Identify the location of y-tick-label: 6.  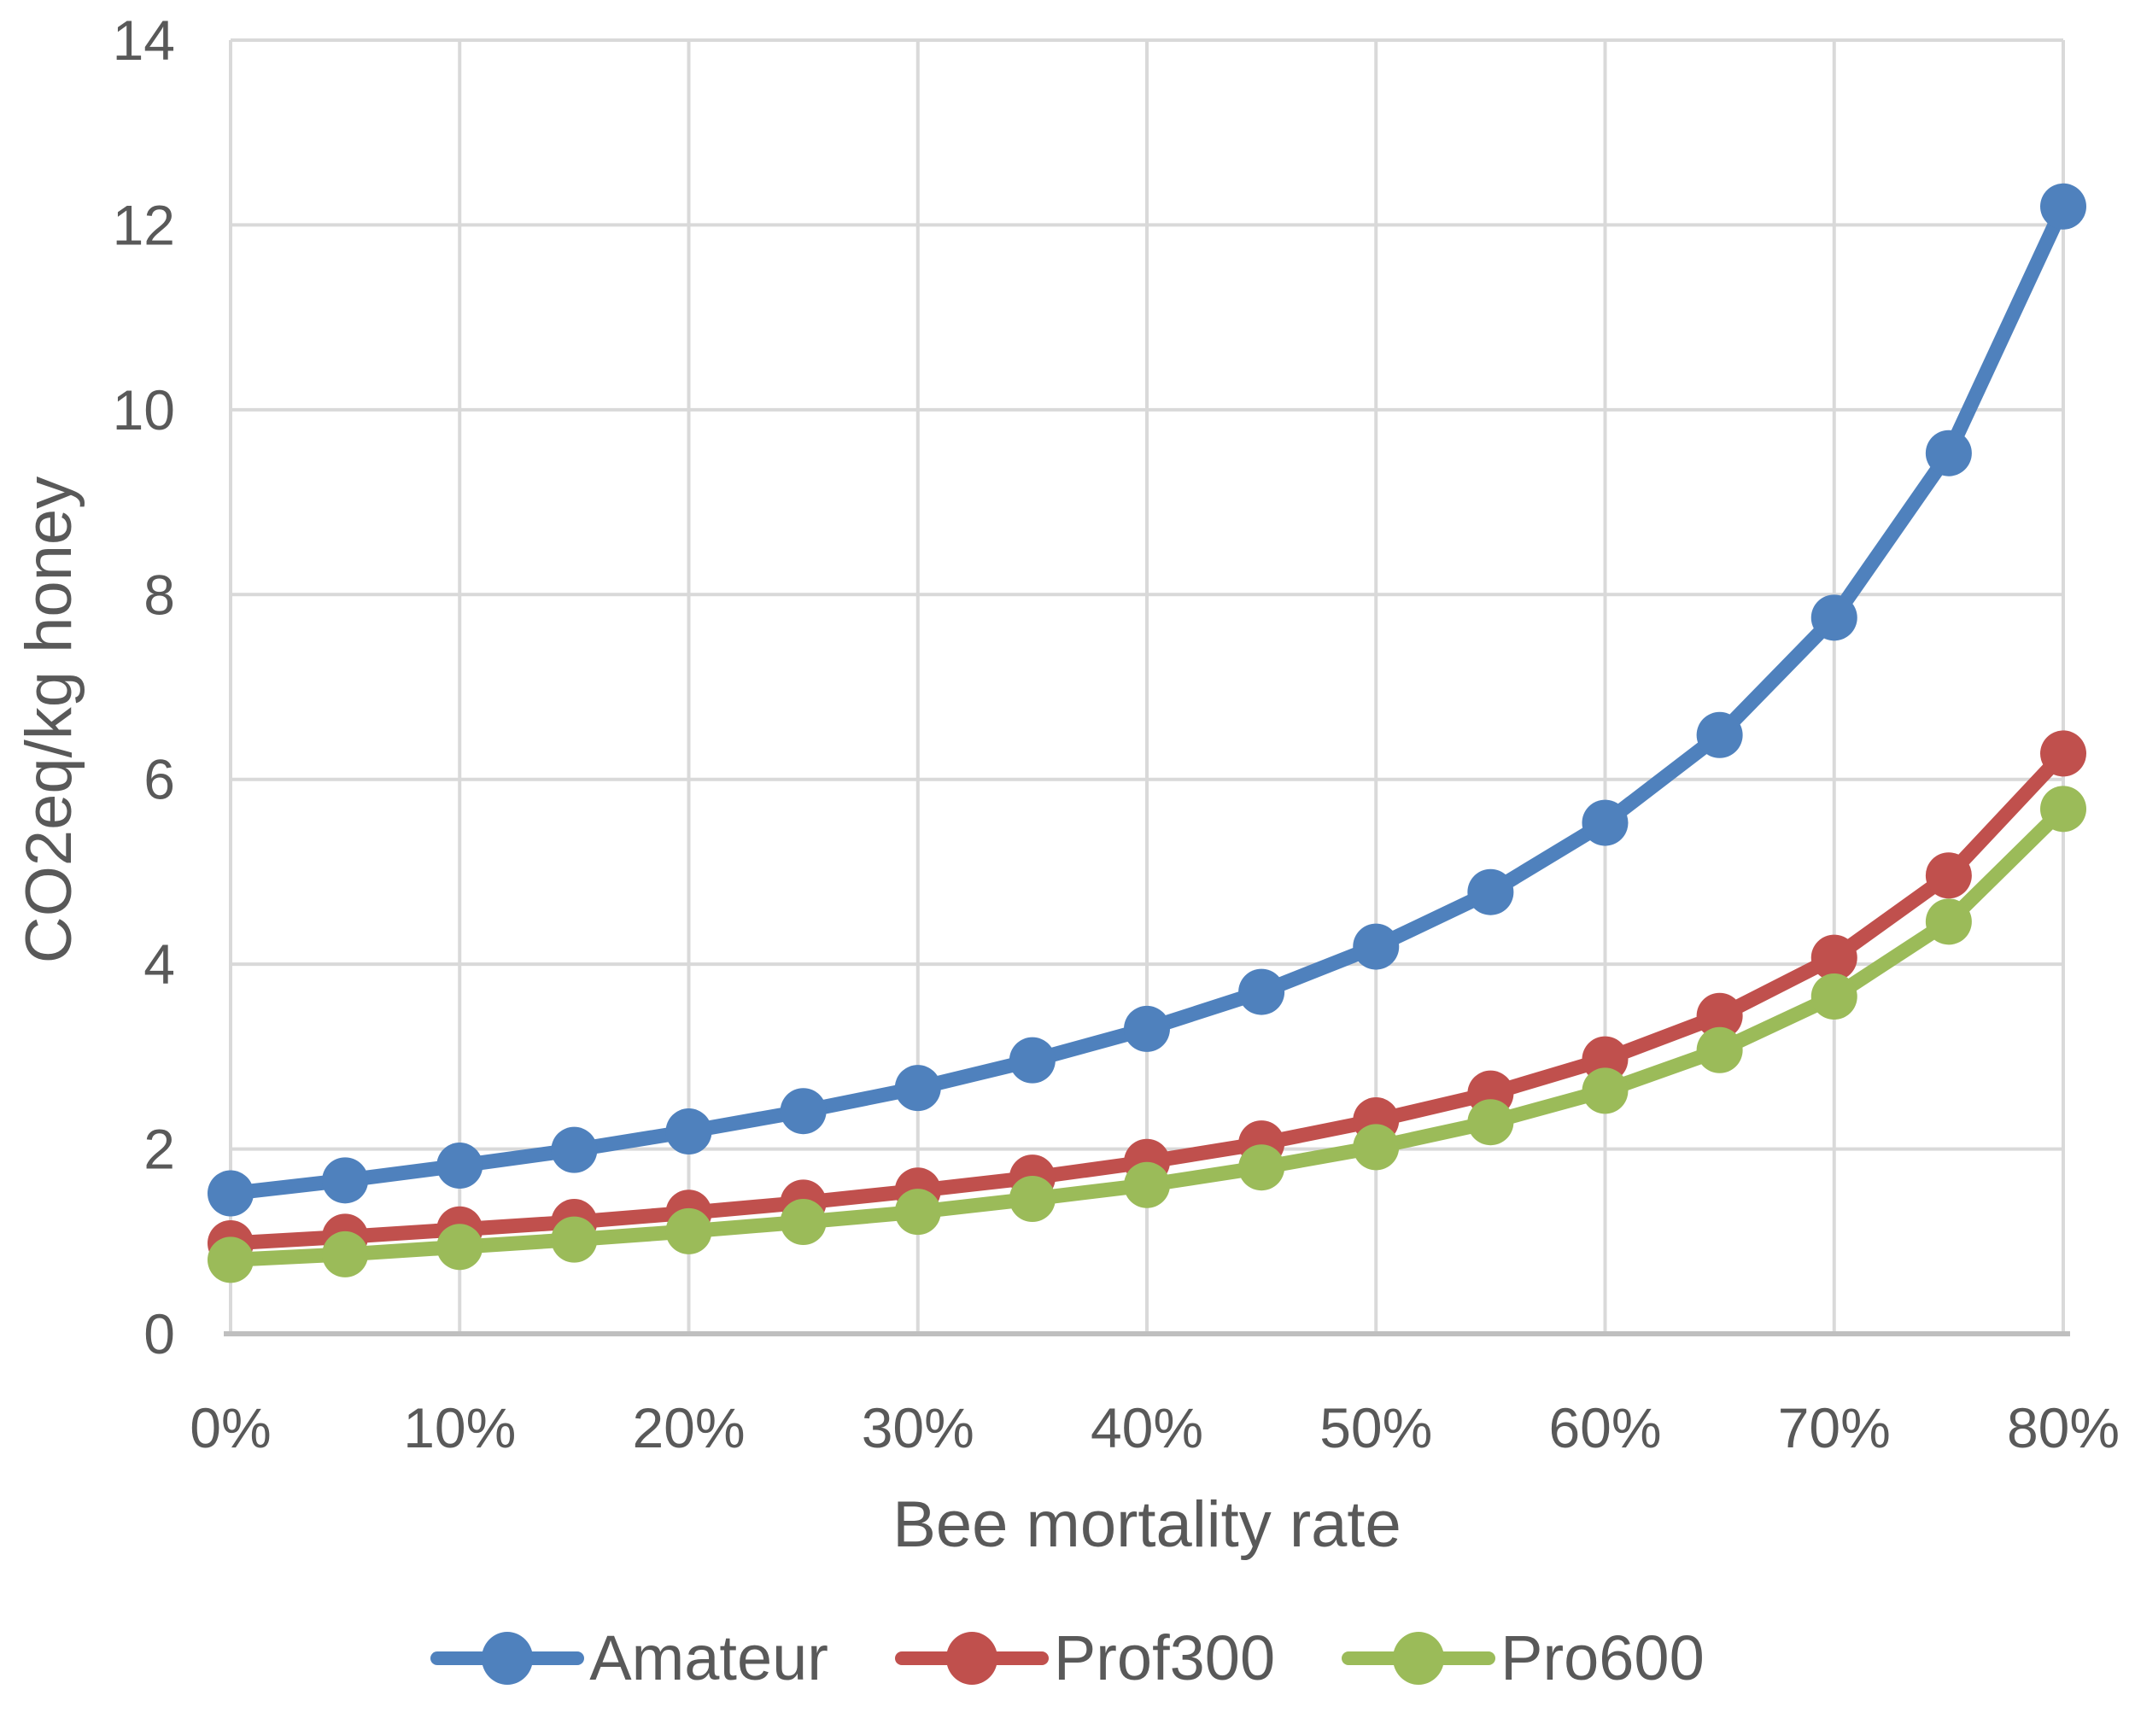
(159, 779).